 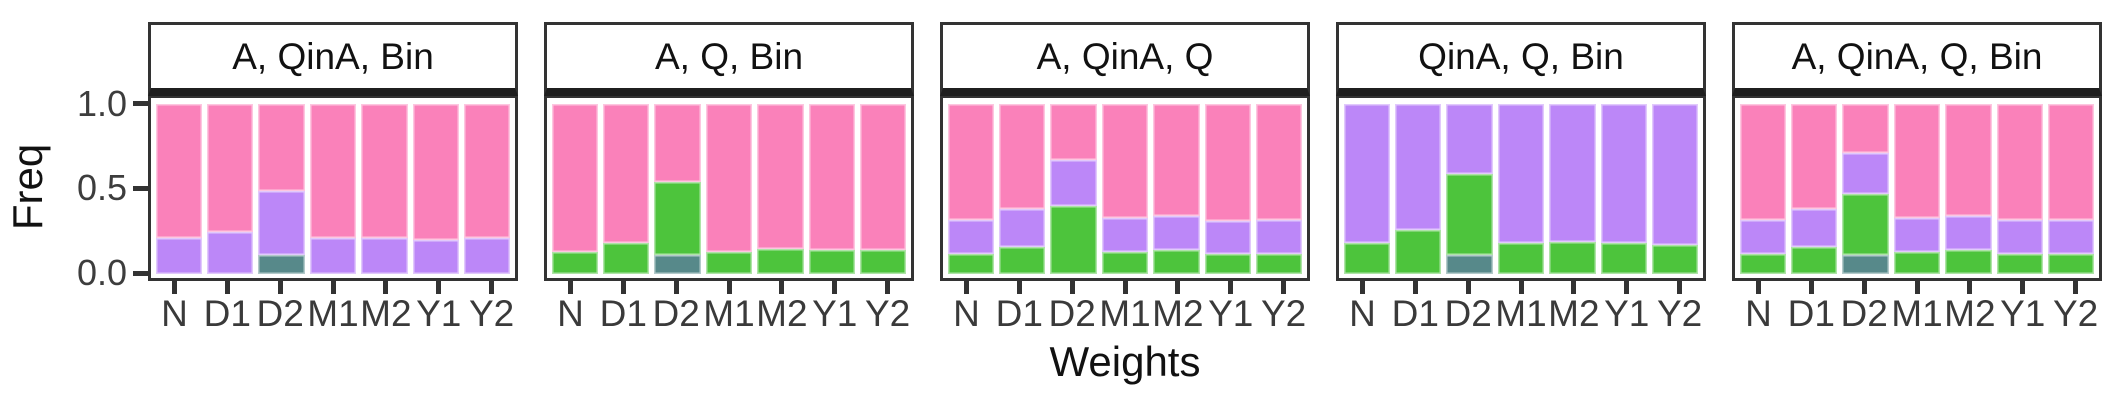 What do you see at coordinates (729, 59) in the screenshot?
I see `facet-strip-title: A, Q, Bin` at bounding box center [729, 59].